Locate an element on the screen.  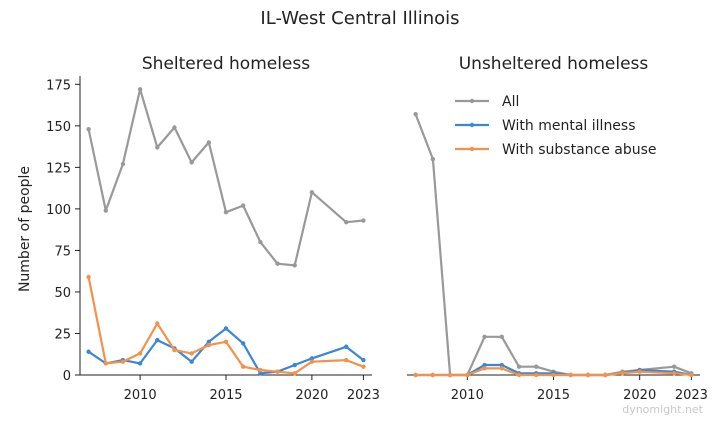
y-tick-label: 25 is located at coordinates (62, 334).